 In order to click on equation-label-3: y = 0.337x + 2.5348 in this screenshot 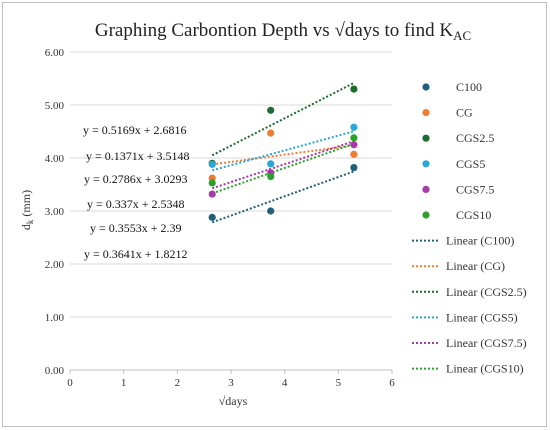, I will do `click(136, 204)`.